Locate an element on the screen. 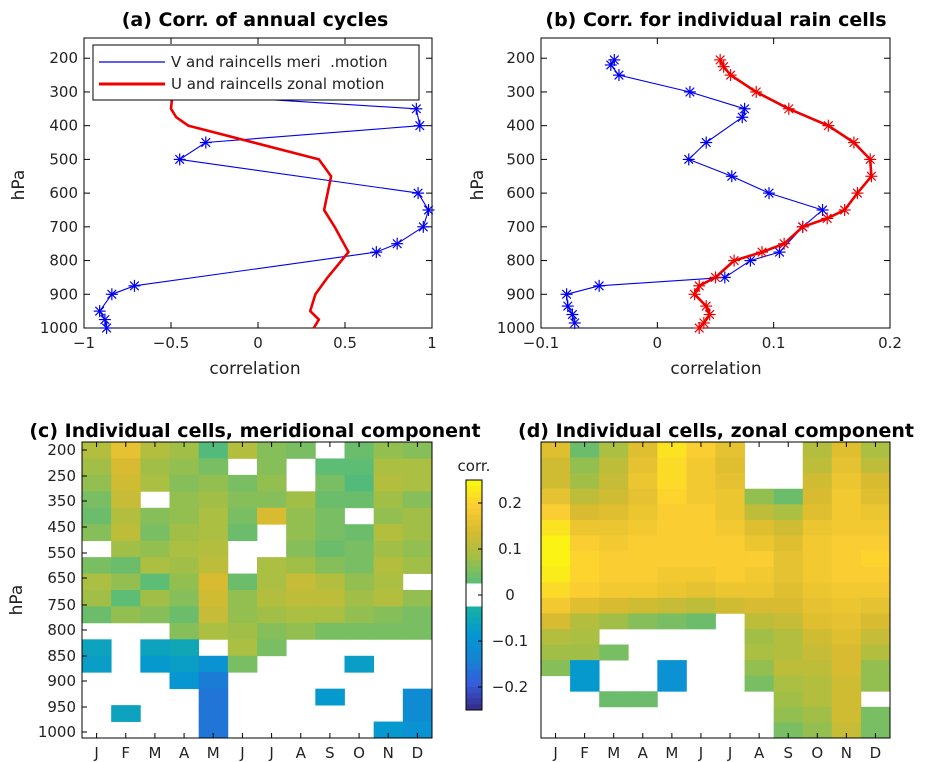  month-label: M is located at coordinates (613, 753).